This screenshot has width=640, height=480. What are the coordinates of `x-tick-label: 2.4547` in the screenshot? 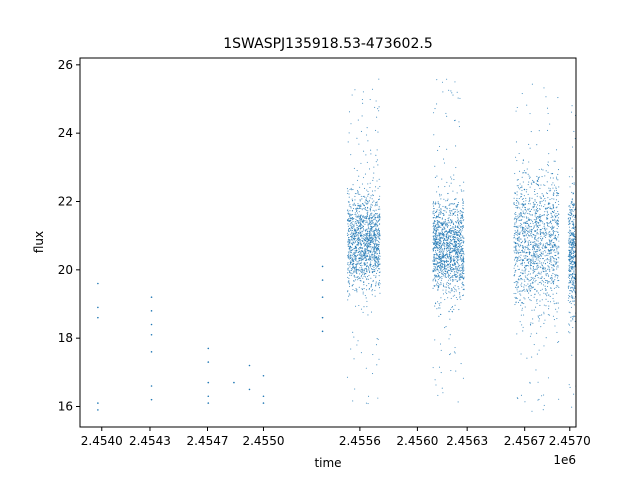 It's located at (207, 441).